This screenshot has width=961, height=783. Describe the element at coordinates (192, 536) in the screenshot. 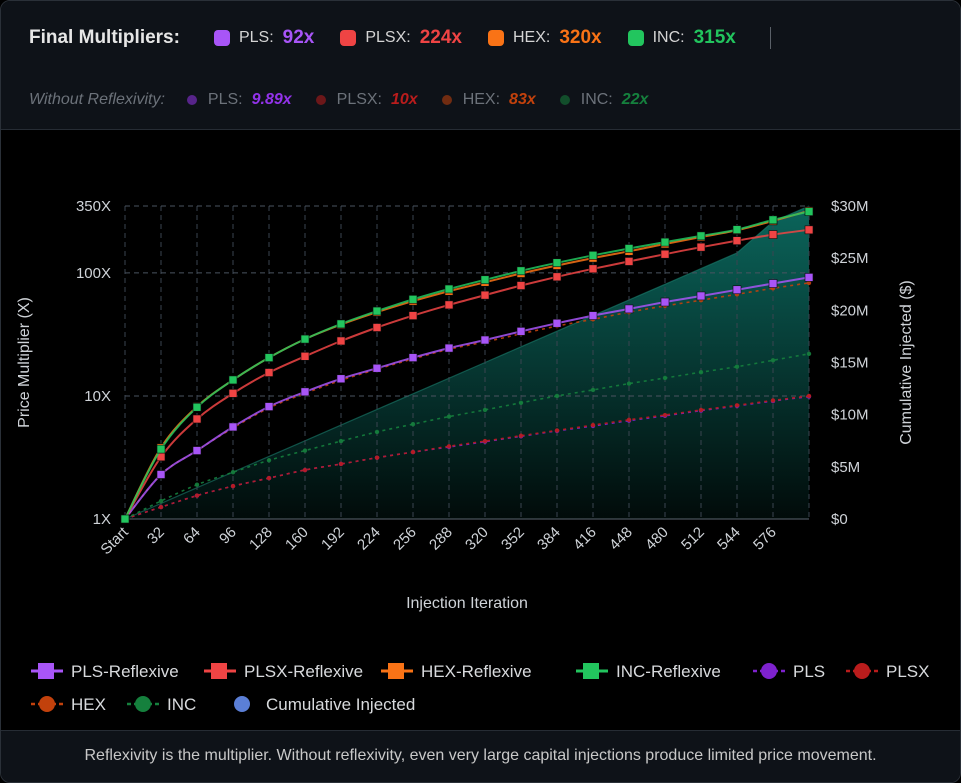

I see `x-tick-label: 64` at that location.